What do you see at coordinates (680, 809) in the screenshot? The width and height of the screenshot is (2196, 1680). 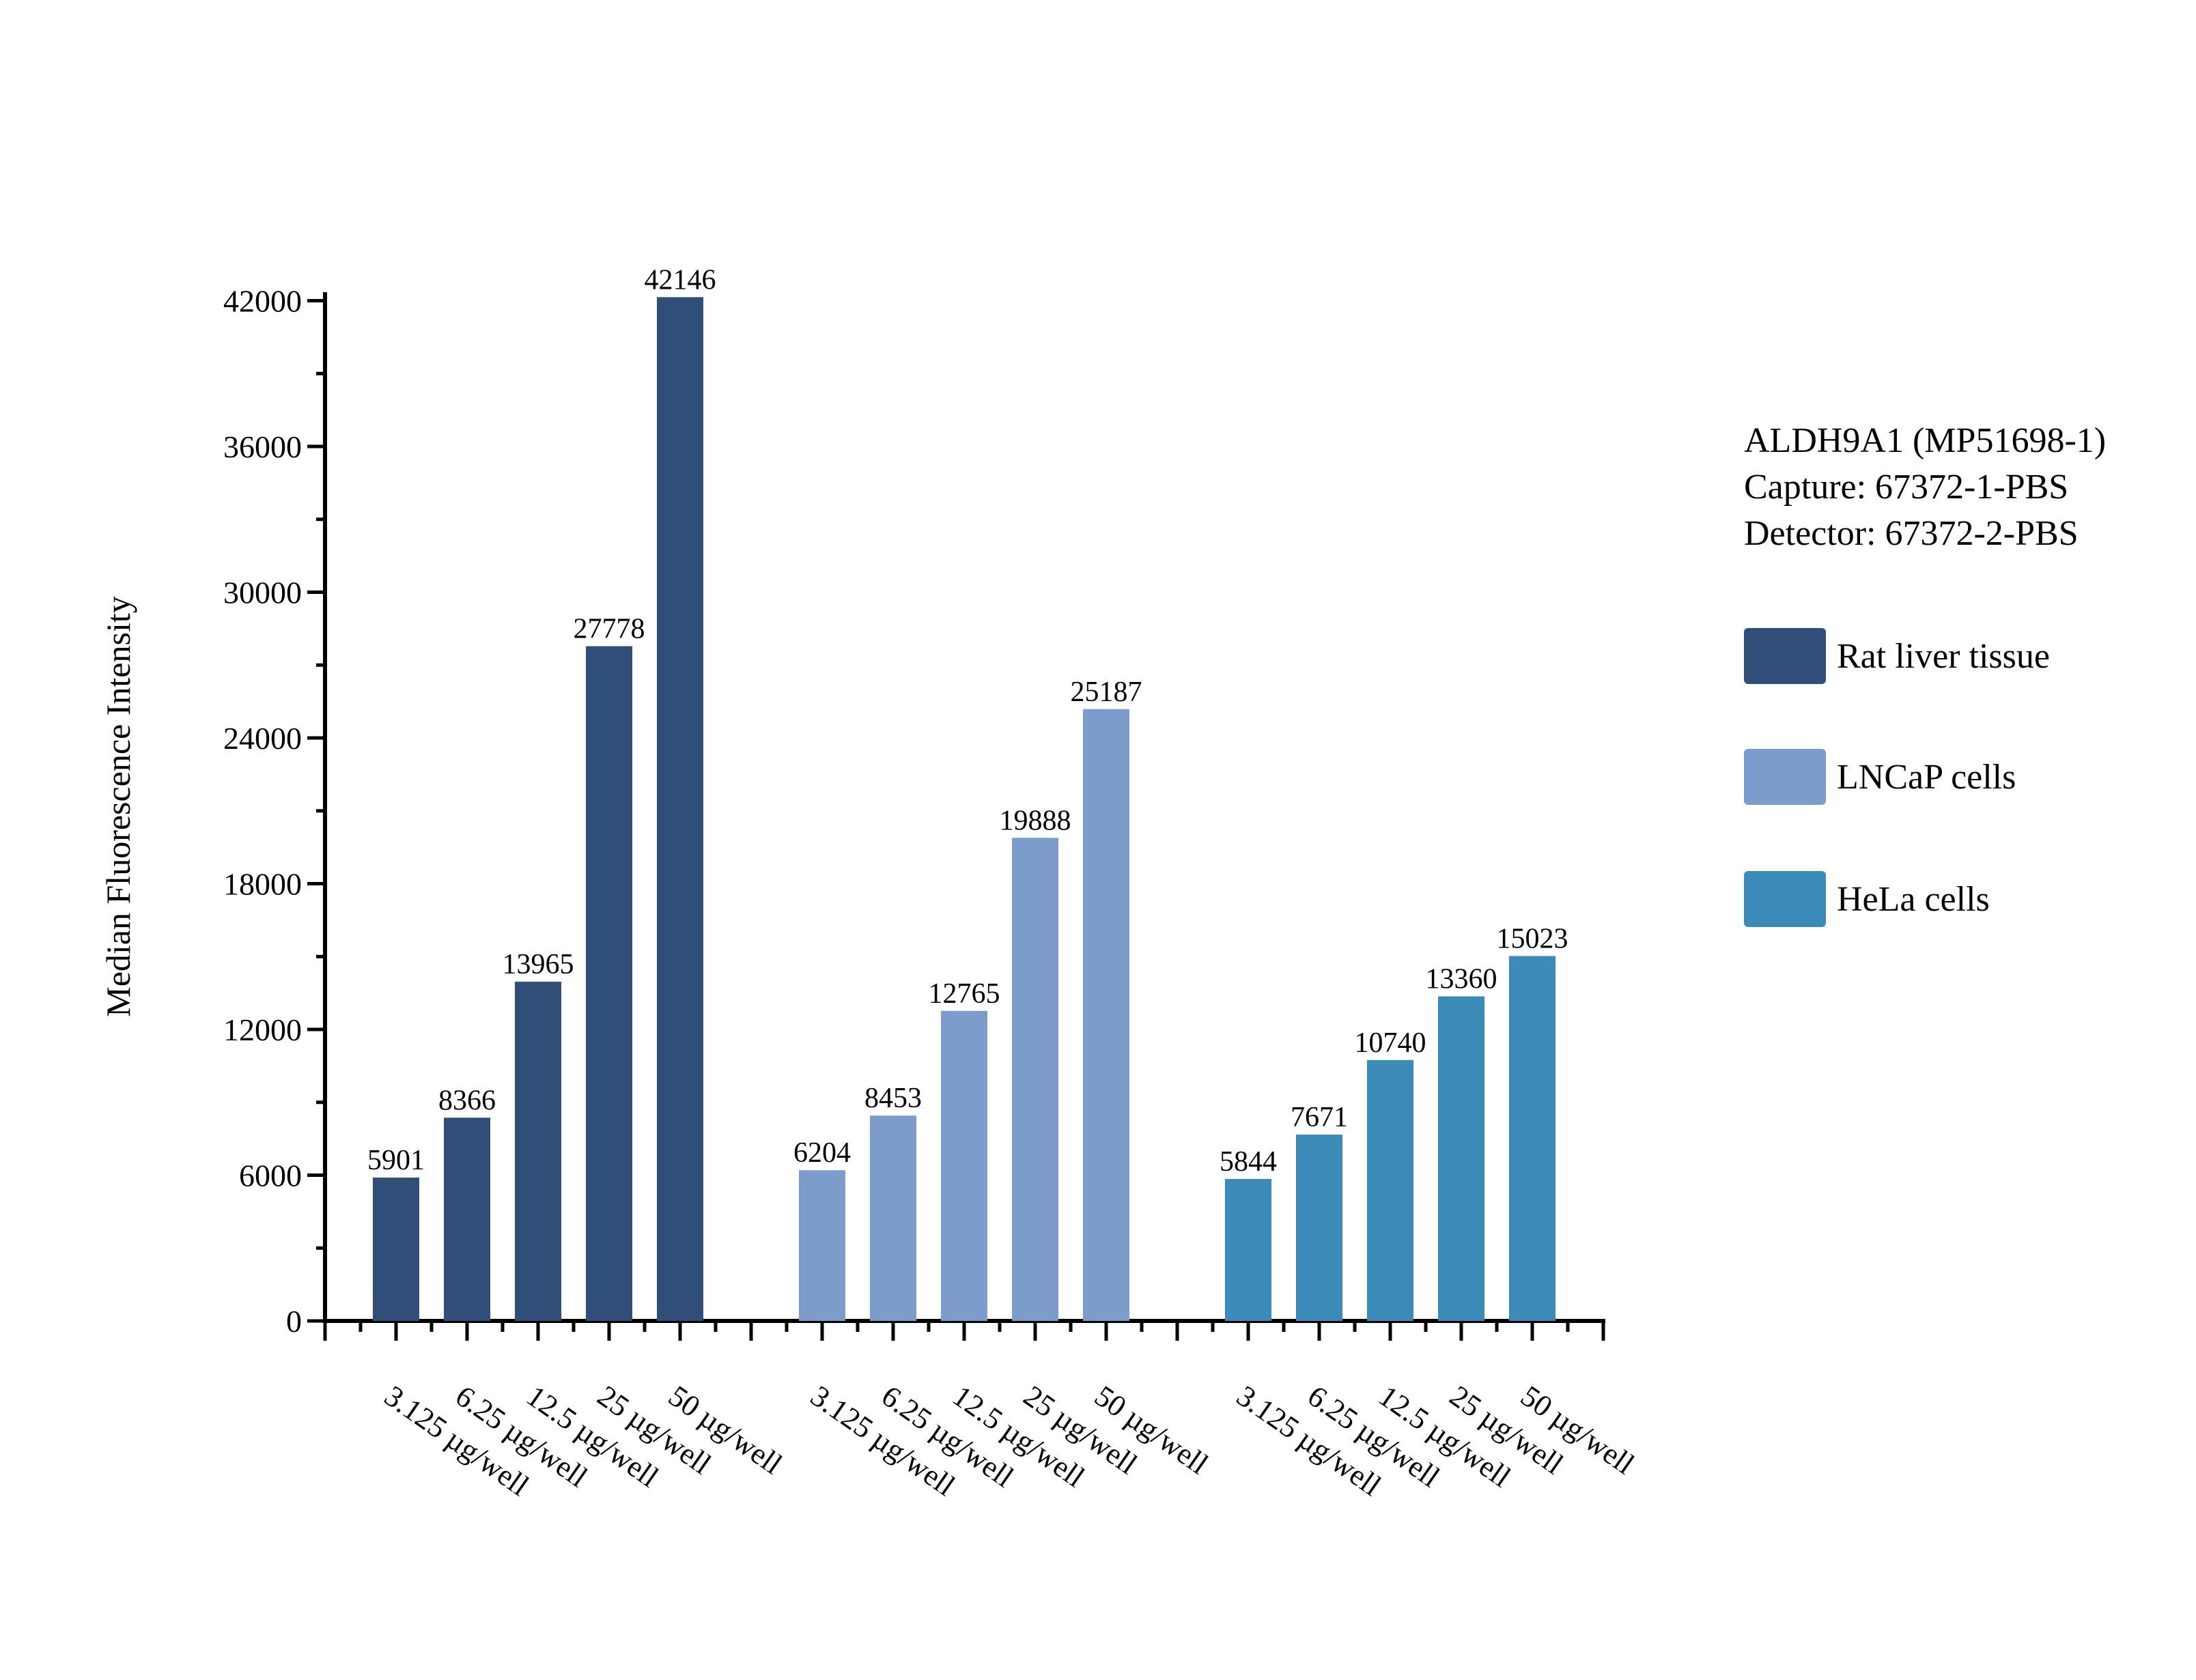 I see `bar-rat-liver-tissue-50-g-well` at bounding box center [680, 809].